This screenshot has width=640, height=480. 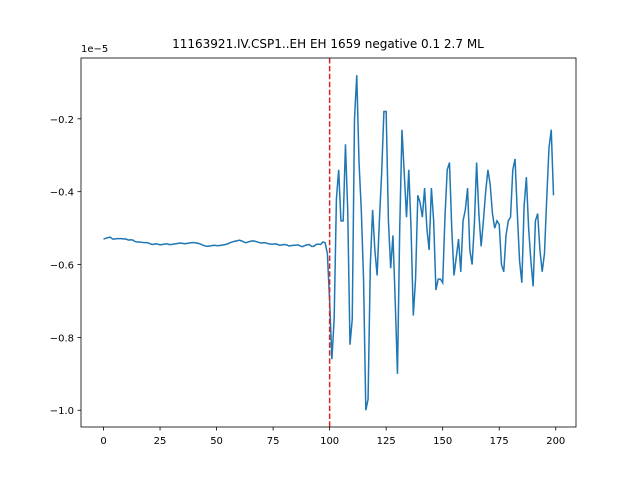 What do you see at coordinates (160, 441) in the screenshot?
I see `x-tick-label: 25` at bounding box center [160, 441].